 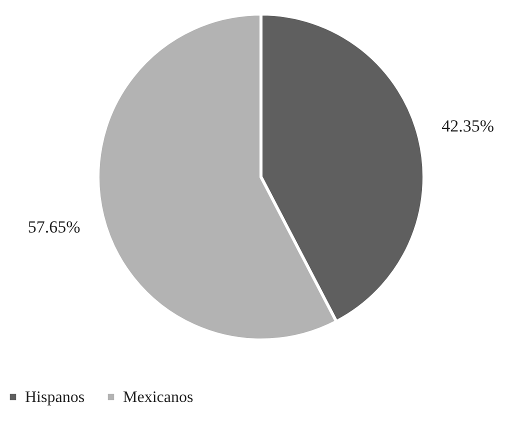 What do you see at coordinates (468, 126) in the screenshot?
I see `data-label: 42.35%` at bounding box center [468, 126].